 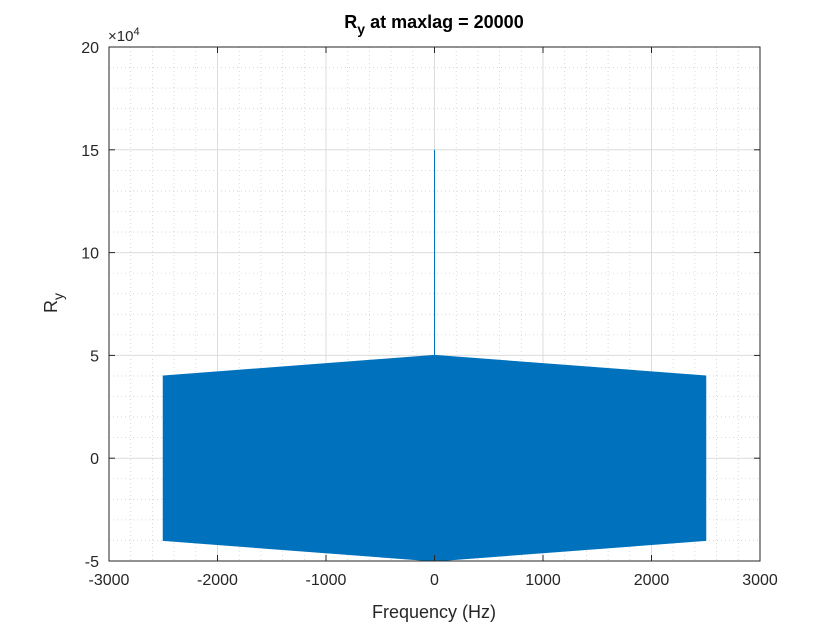 What do you see at coordinates (90, 305) in the screenshot?
I see `y-tick-labels: -5 0 5 10 15 20` at bounding box center [90, 305].